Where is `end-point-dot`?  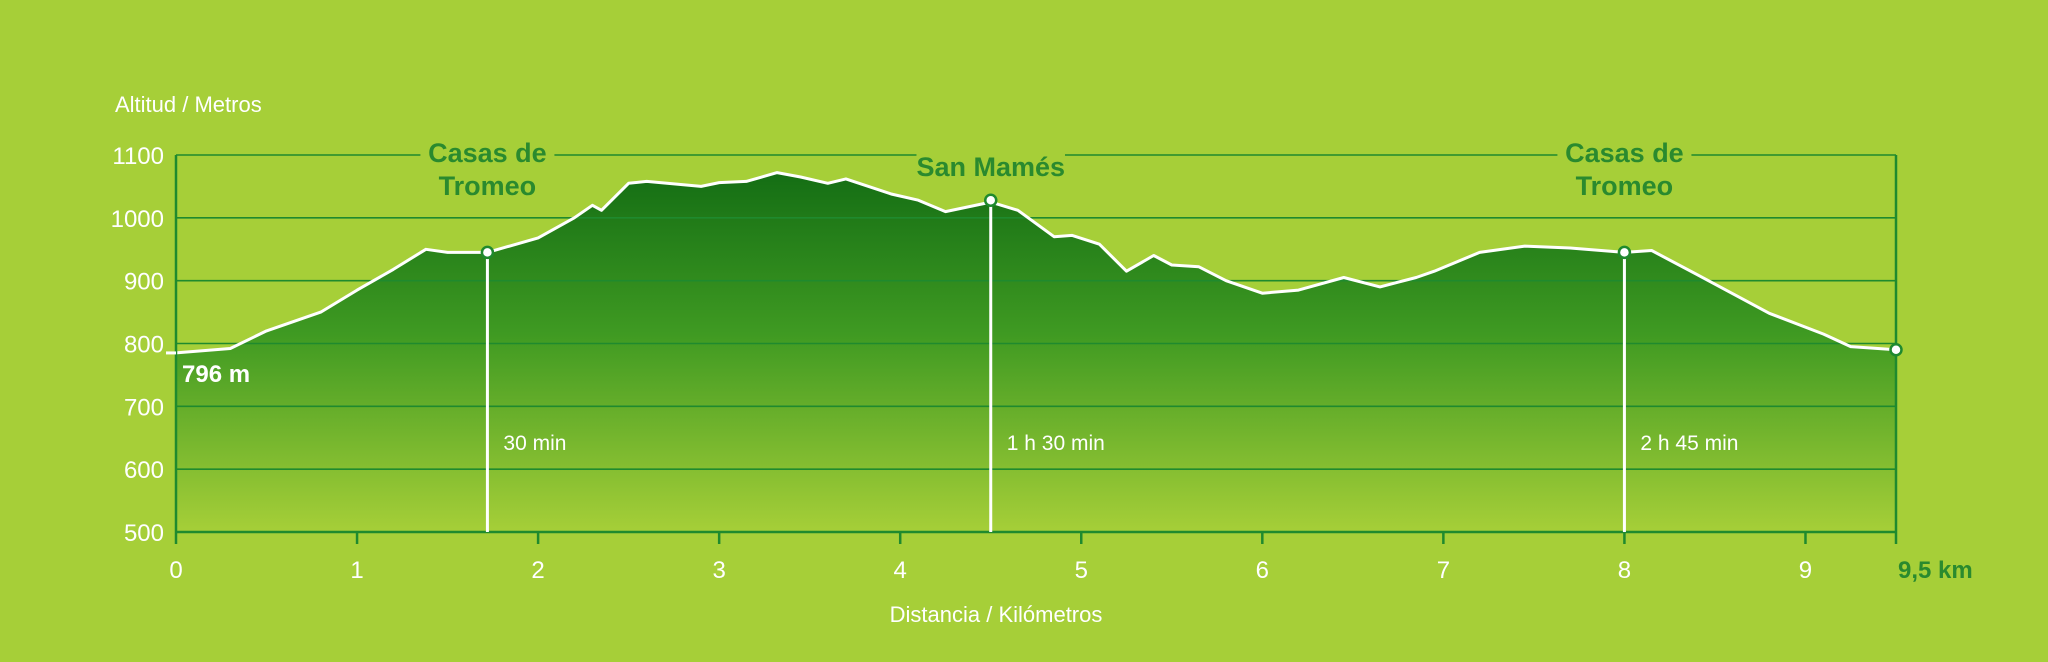
end-point-dot is located at coordinates (1896, 350).